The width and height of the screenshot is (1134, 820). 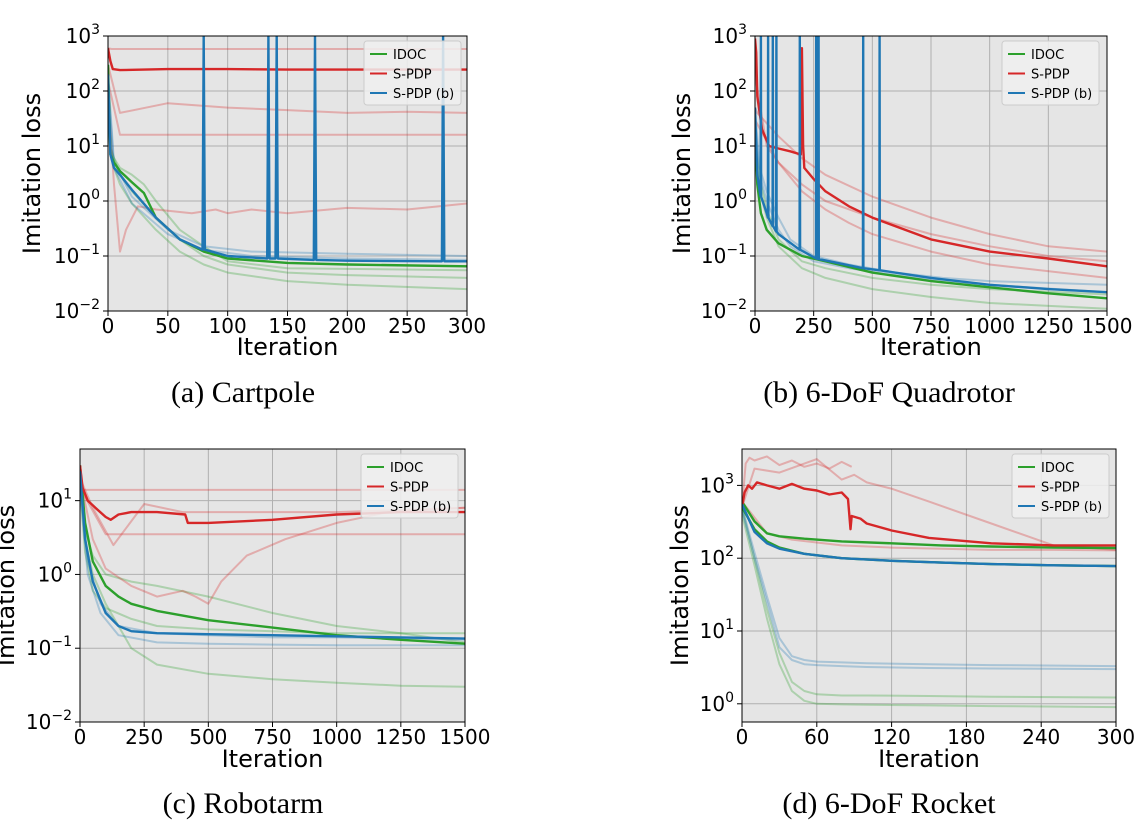 What do you see at coordinates (49, 647) in the screenshot?
I see `y-tick-label: 10⁻¹` at bounding box center [49, 647].